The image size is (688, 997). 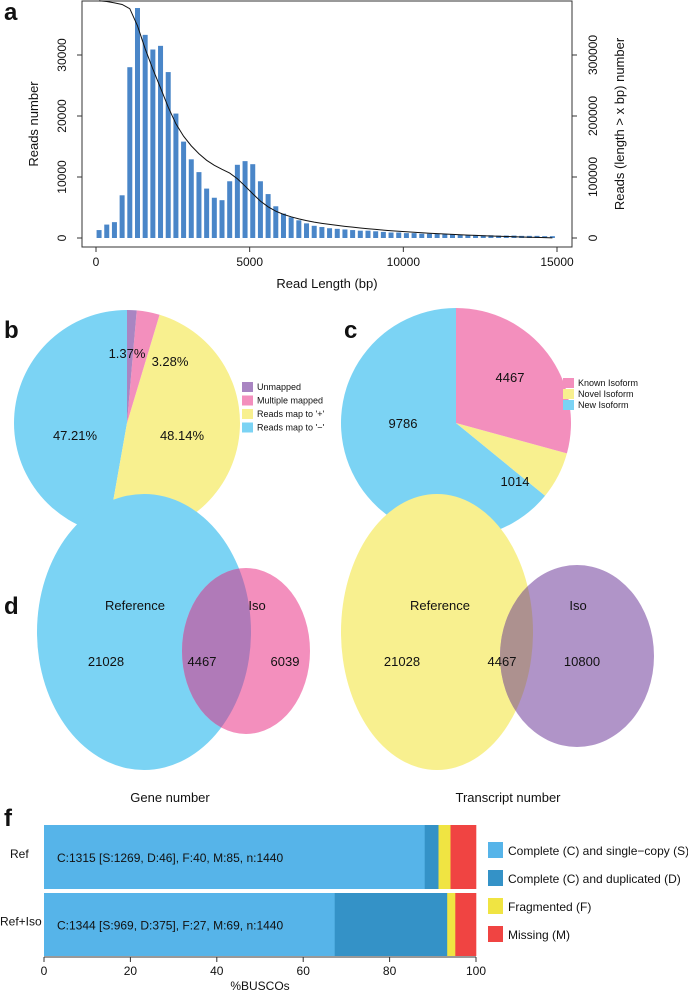 I want to click on venn-only-iso: 10800, so click(x=582, y=661).